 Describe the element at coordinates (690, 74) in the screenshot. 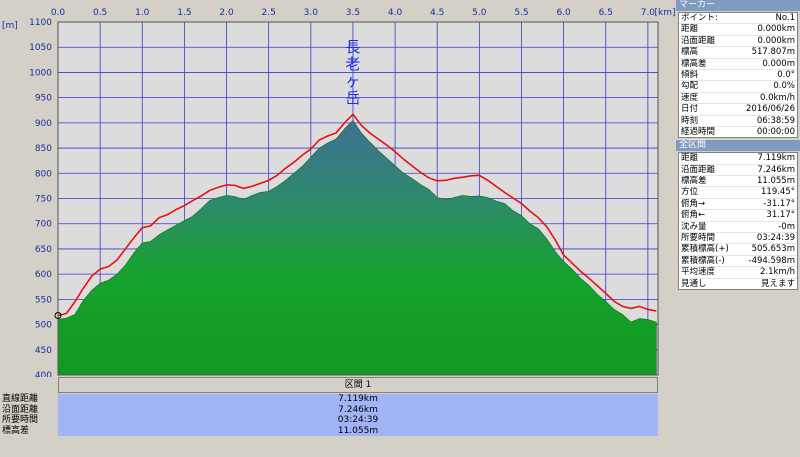

I see `marker-row-label: 傾斜` at that location.